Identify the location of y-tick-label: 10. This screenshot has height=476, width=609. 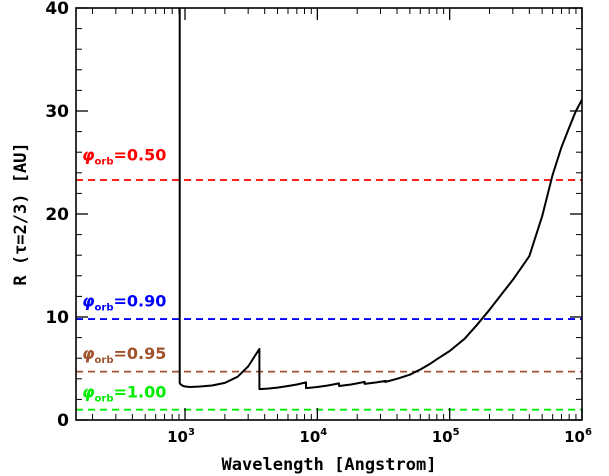
(57, 318).